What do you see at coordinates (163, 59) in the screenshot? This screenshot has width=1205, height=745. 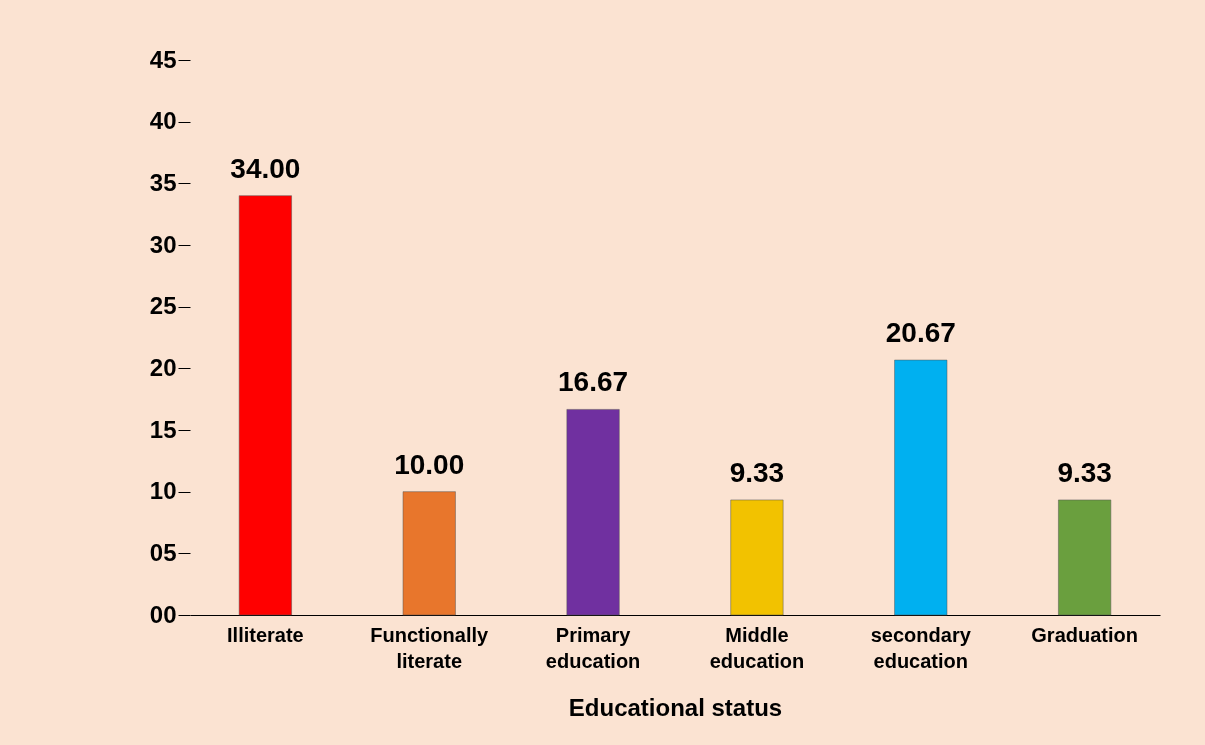 I see `y-tick-label: 45` at bounding box center [163, 59].